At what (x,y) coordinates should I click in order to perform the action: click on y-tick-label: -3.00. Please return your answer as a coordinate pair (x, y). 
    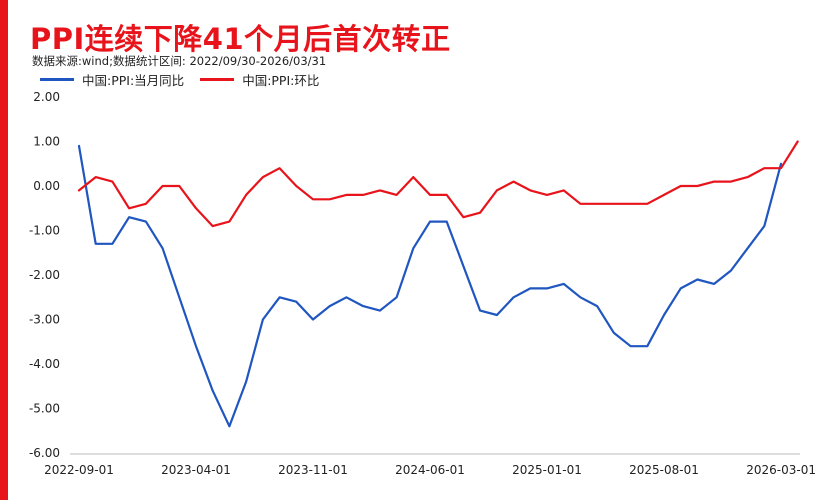
    Looking at the image, I should click on (44, 320).